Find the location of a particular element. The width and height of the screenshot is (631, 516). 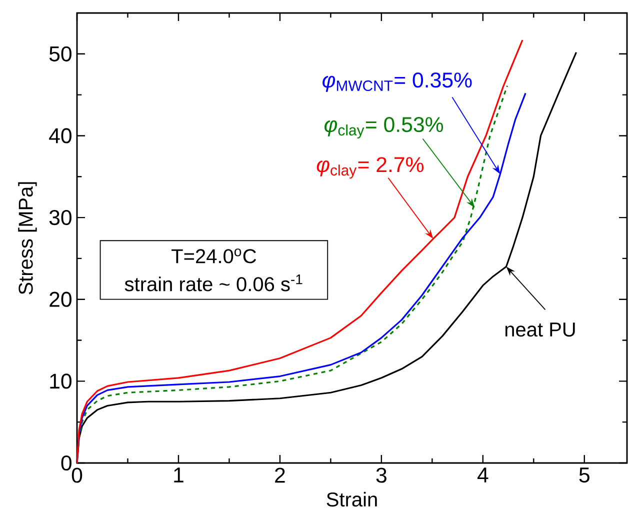

y-tick-label: 50 is located at coordinates (60, 54).